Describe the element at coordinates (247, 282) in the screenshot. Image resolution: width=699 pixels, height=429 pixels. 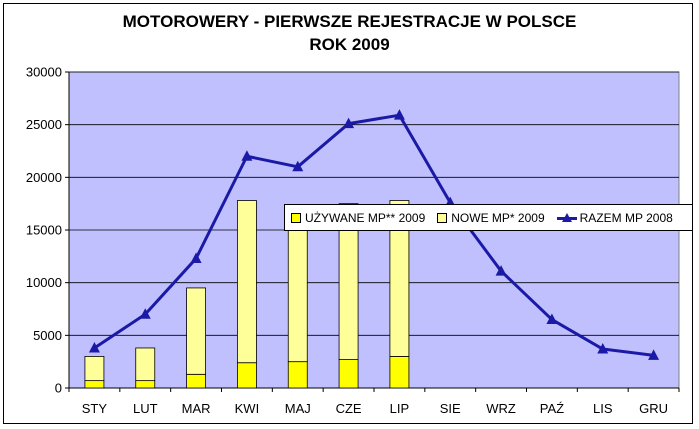
I see `bar-new-kwi` at that location.